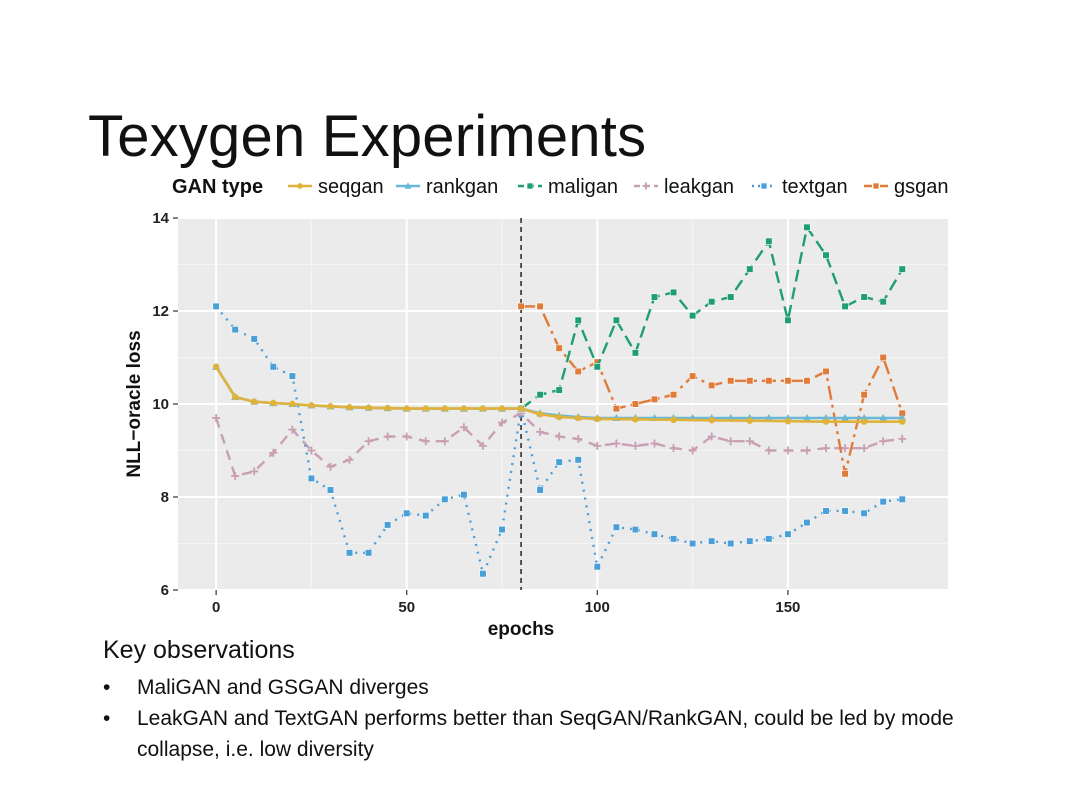 This screenshot has width=1080, height=810. I want to click on series-gsgan, so click(711, 390).